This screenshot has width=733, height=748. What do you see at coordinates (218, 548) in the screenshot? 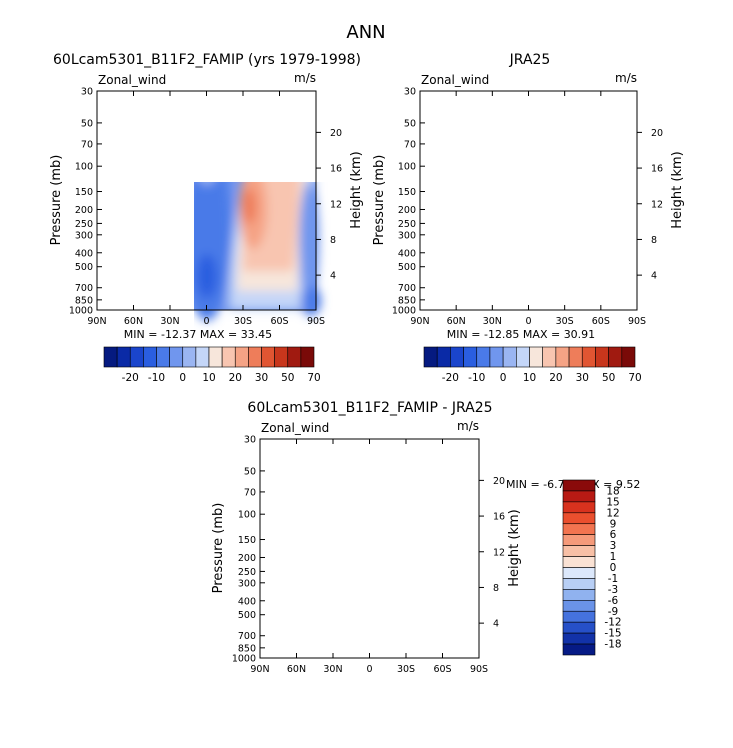
I see `panel-diff-ylabel: Pressure (mb)` at bounding box center [218, 548].